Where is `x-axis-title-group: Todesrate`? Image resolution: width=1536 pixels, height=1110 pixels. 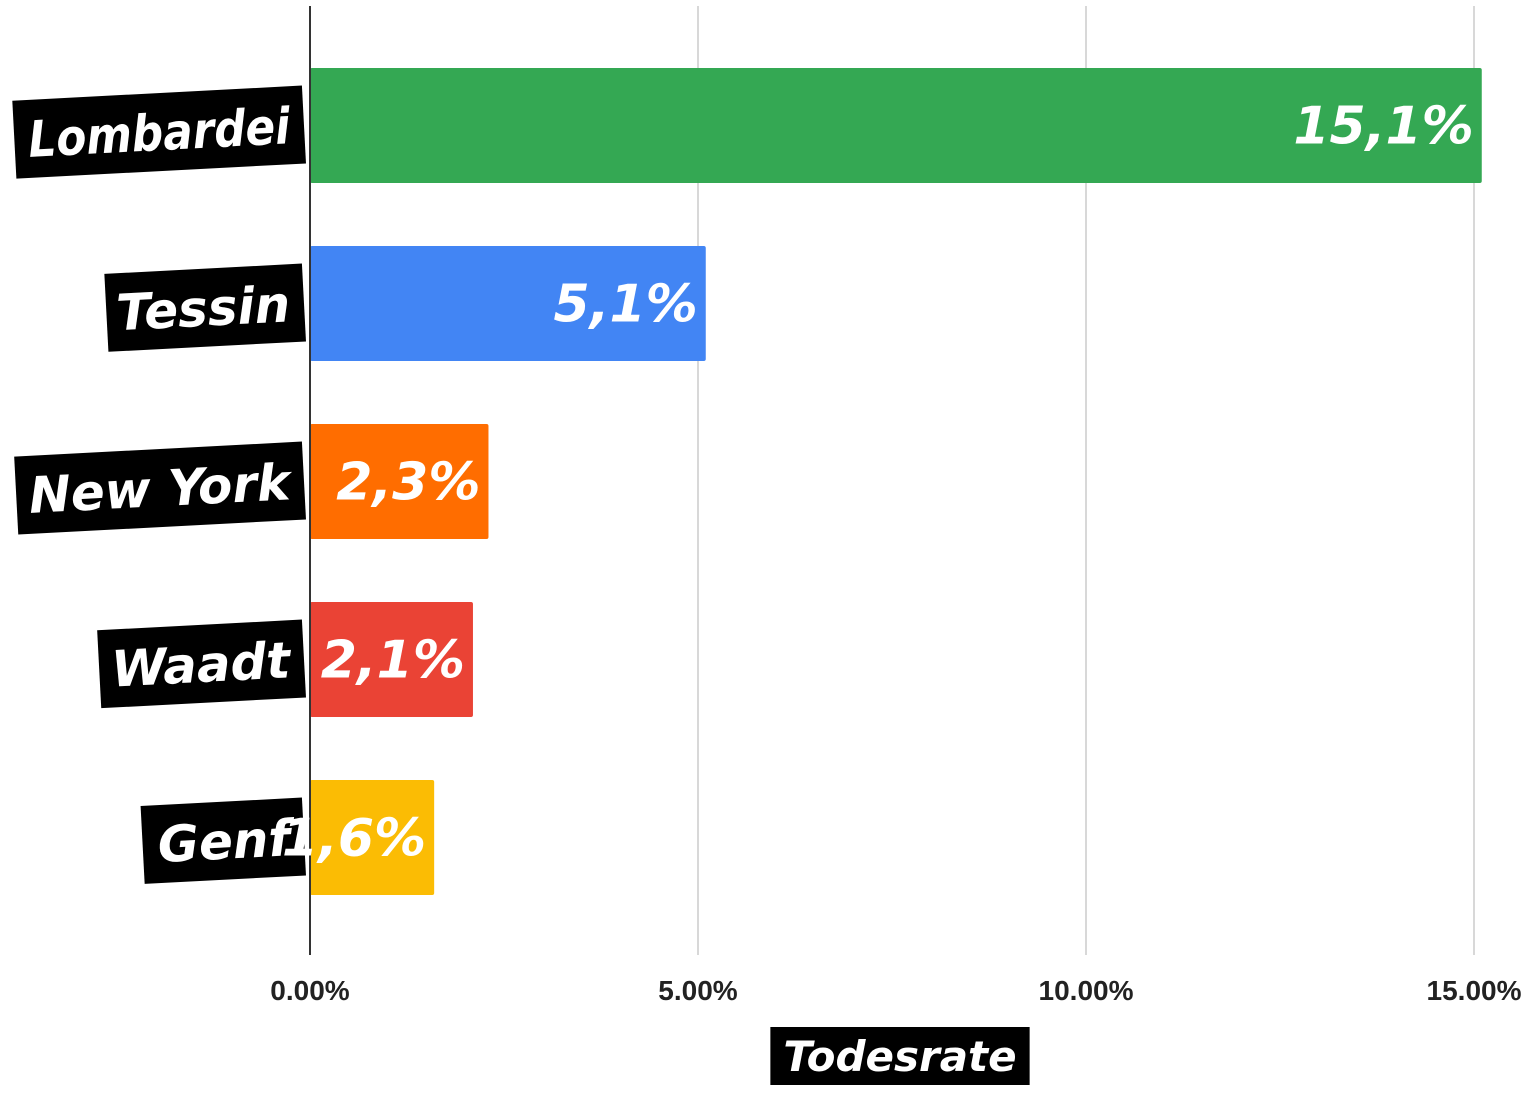
x-axis-title-group: Todesrate is located at coordinates (900, 1056).